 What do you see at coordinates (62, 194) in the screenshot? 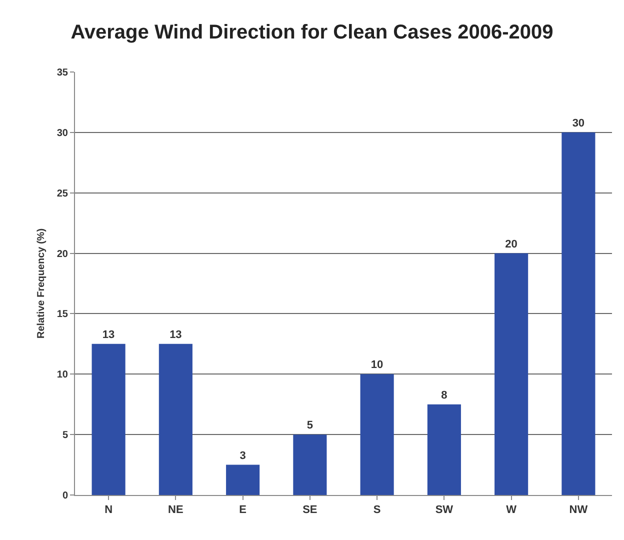
I see `y-tick-label: 25` at bounding box center [62, 194].